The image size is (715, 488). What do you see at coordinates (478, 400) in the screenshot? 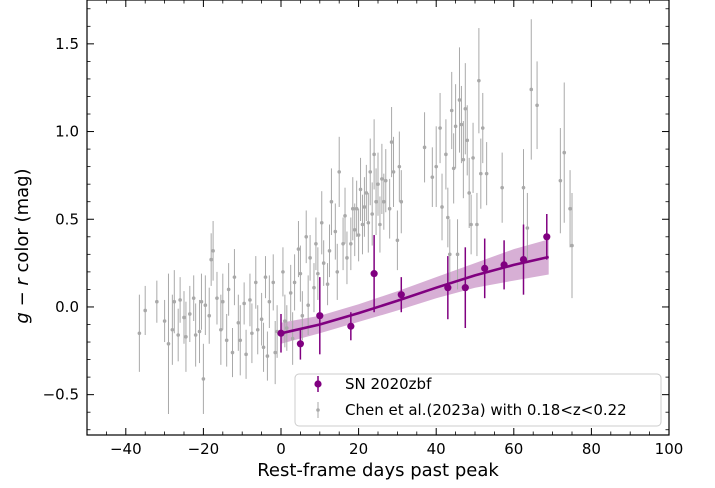
I see `legend-box` at bounding box center [478, 400].